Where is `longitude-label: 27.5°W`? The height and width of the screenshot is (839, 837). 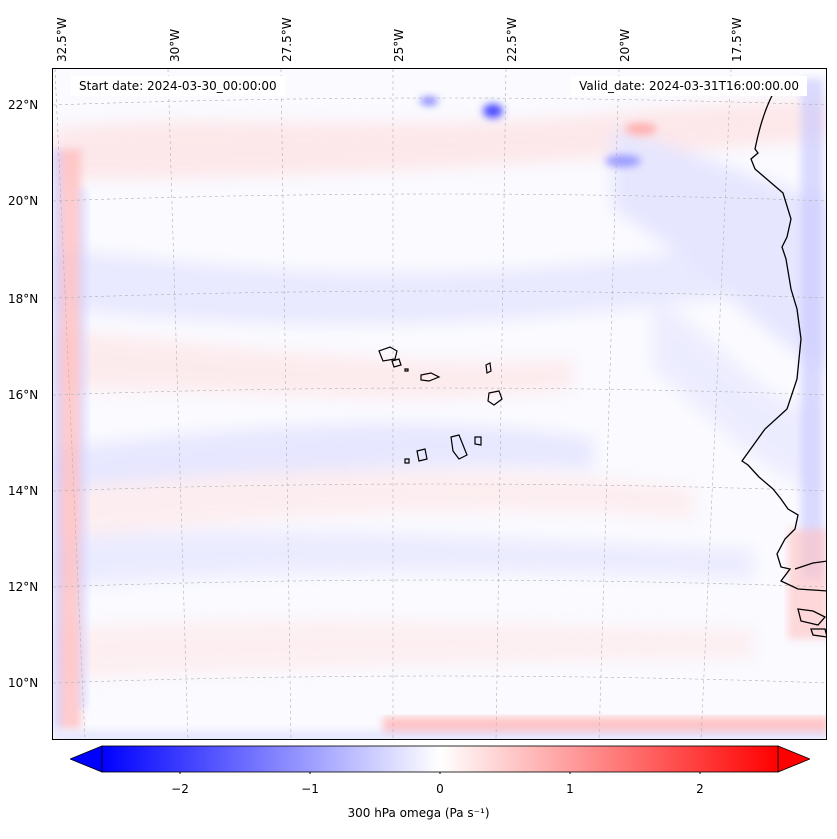
longitude-label: 27.5°W is located at coordinates (287, 39).